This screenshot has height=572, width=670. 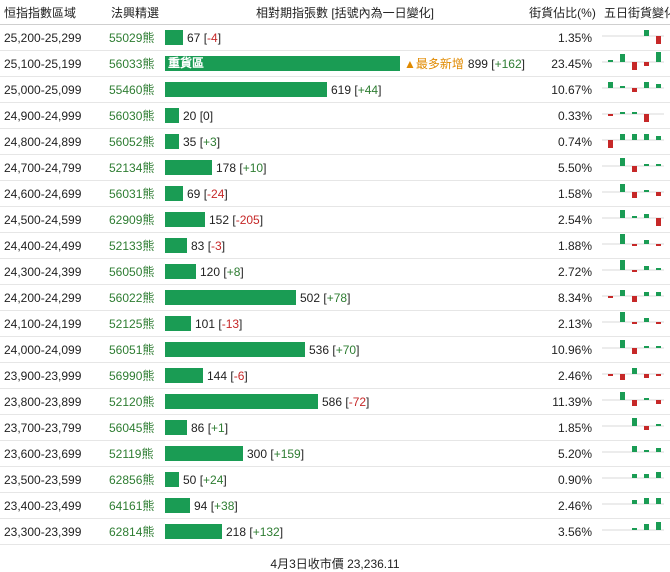 I want to click on bar-cell: 86 [+1], so click(x=345, y=427).